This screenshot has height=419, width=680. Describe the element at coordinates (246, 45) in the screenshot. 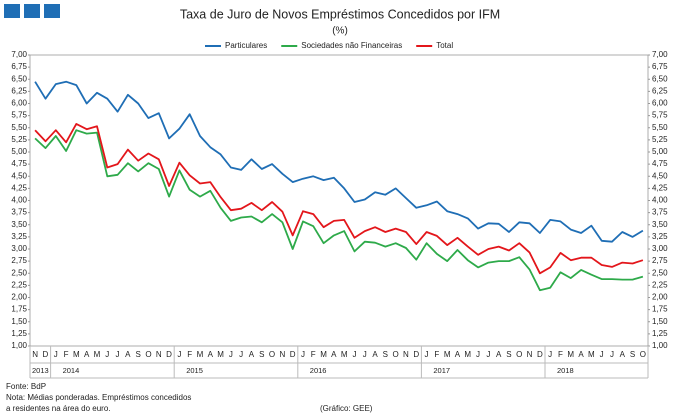

I see `legend-label: Particulares` at that location.